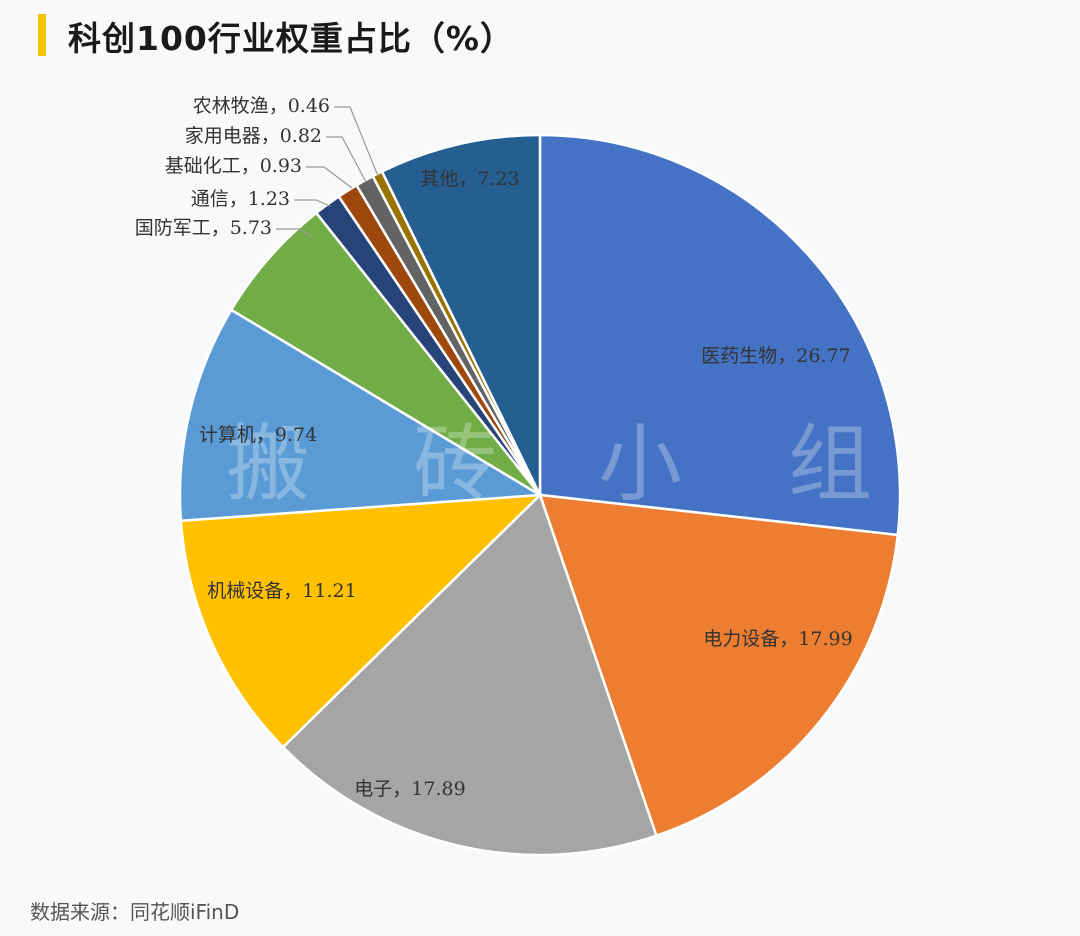 This screenshot has width=1080, height=936. What do you see at coordinates (777, 639) in the screenshot?
I see `slice-label-2: 电力设备，17.99` at bounding box center [777, 639].